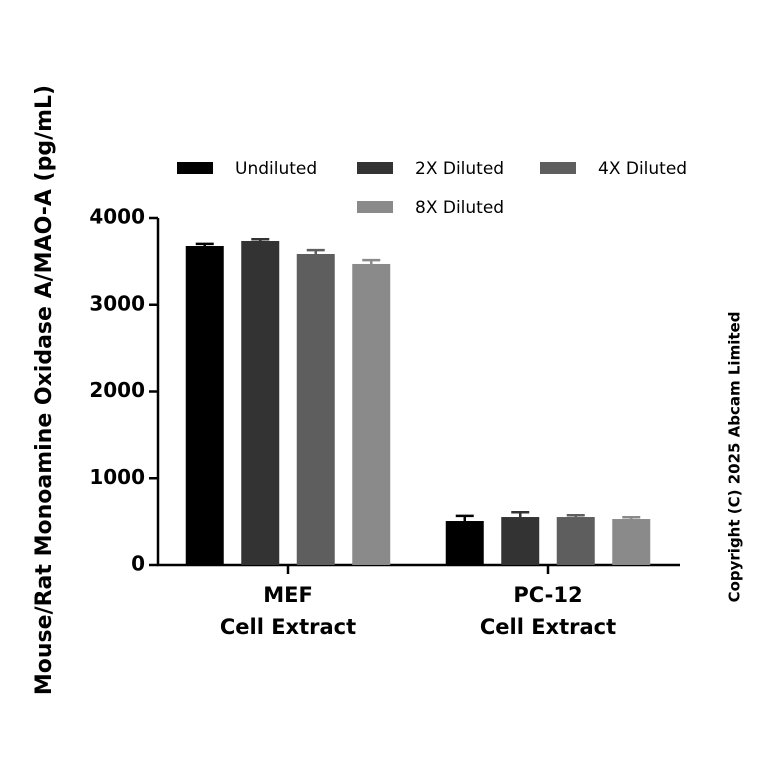 Image resolution: width=768 pixels, height=782 pixels. Describe the element at coordinates (117, 477) in the screenshot. I see `y-tick-label: 1000` at that location.